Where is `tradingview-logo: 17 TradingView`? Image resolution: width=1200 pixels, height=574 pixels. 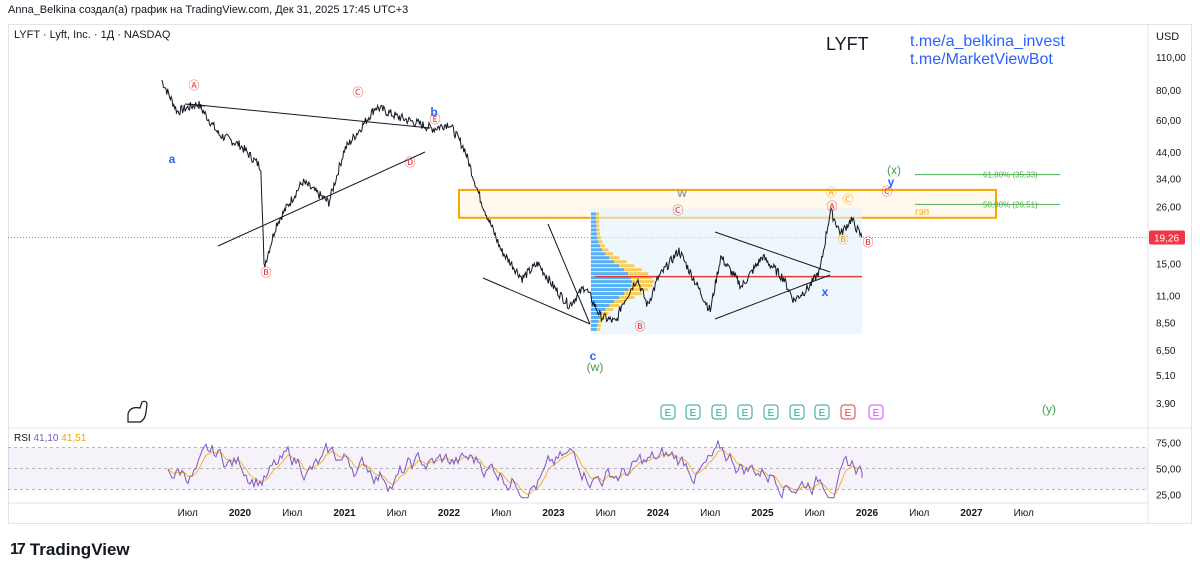 tradingview-logo: 17 TradingView is located at coordinates (70, 550).